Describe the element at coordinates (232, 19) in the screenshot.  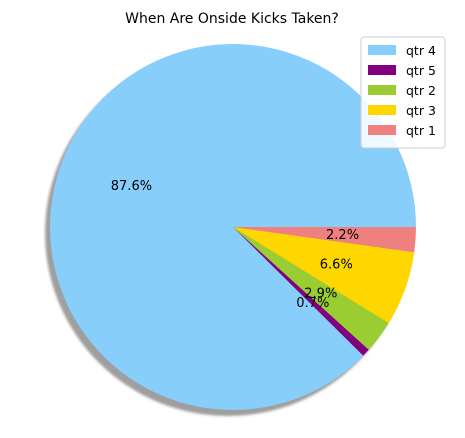
I see `chart-title: When Are Onside Kicks Taken?` at that location.